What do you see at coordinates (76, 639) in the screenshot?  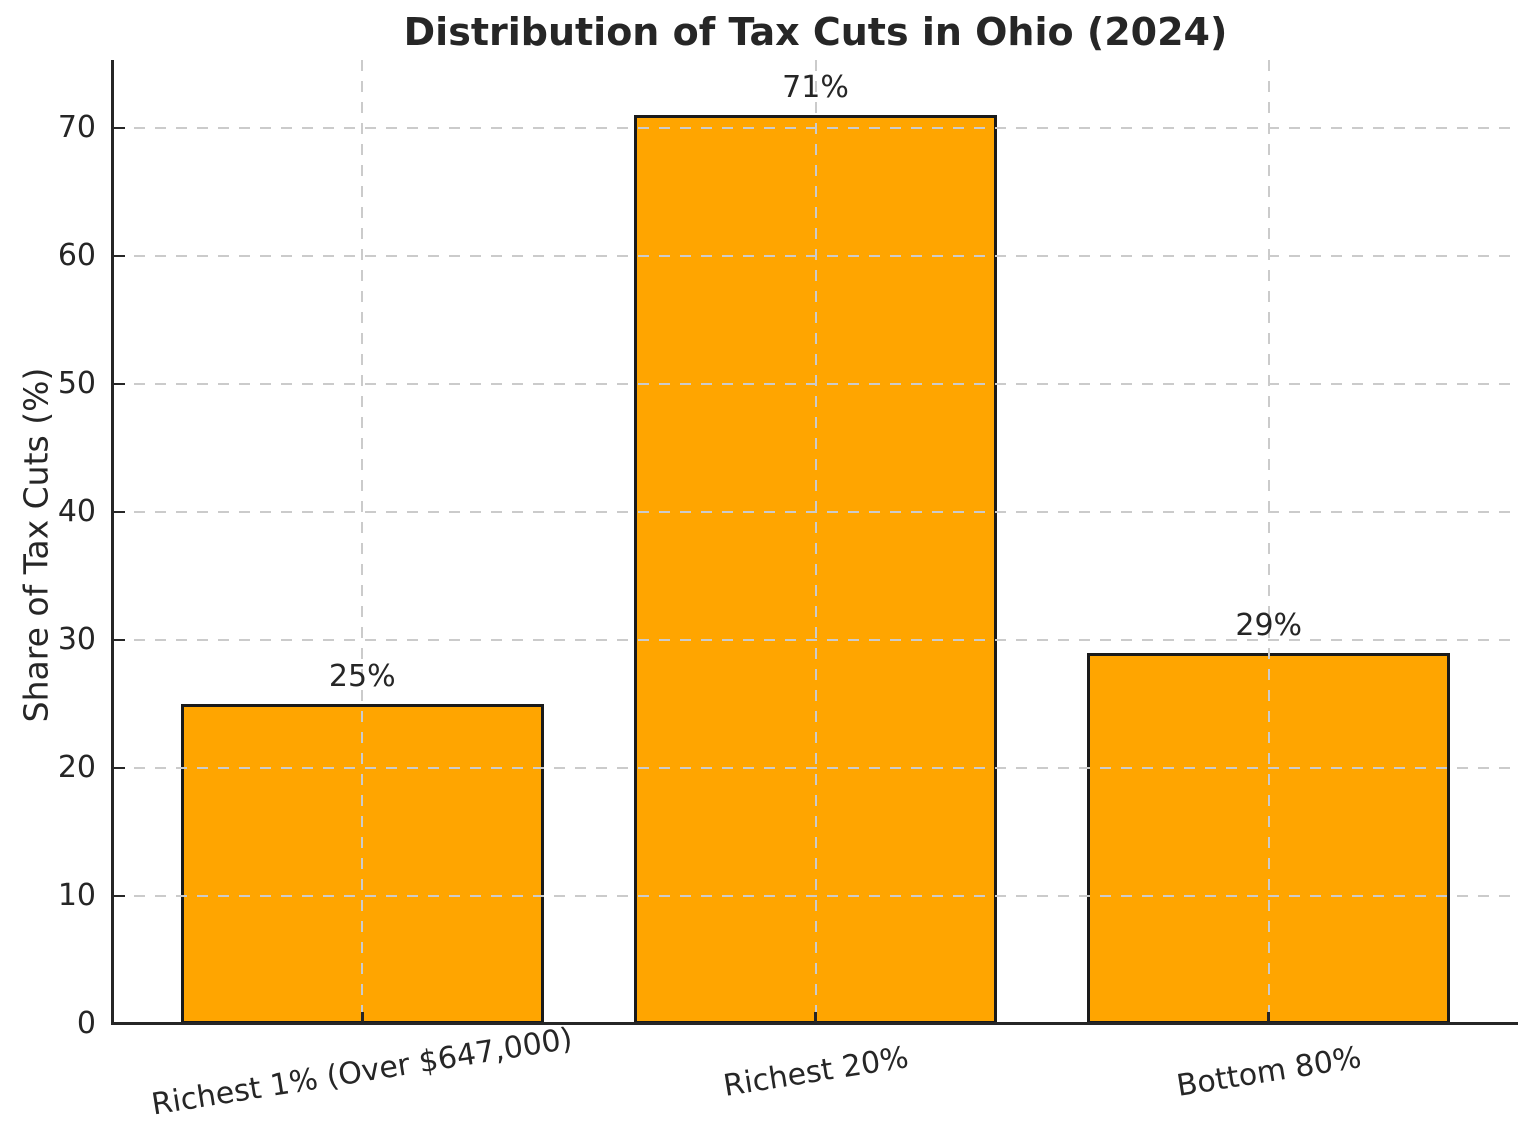 I see `y-tick-label: 30` at bounding box center [76, 639].